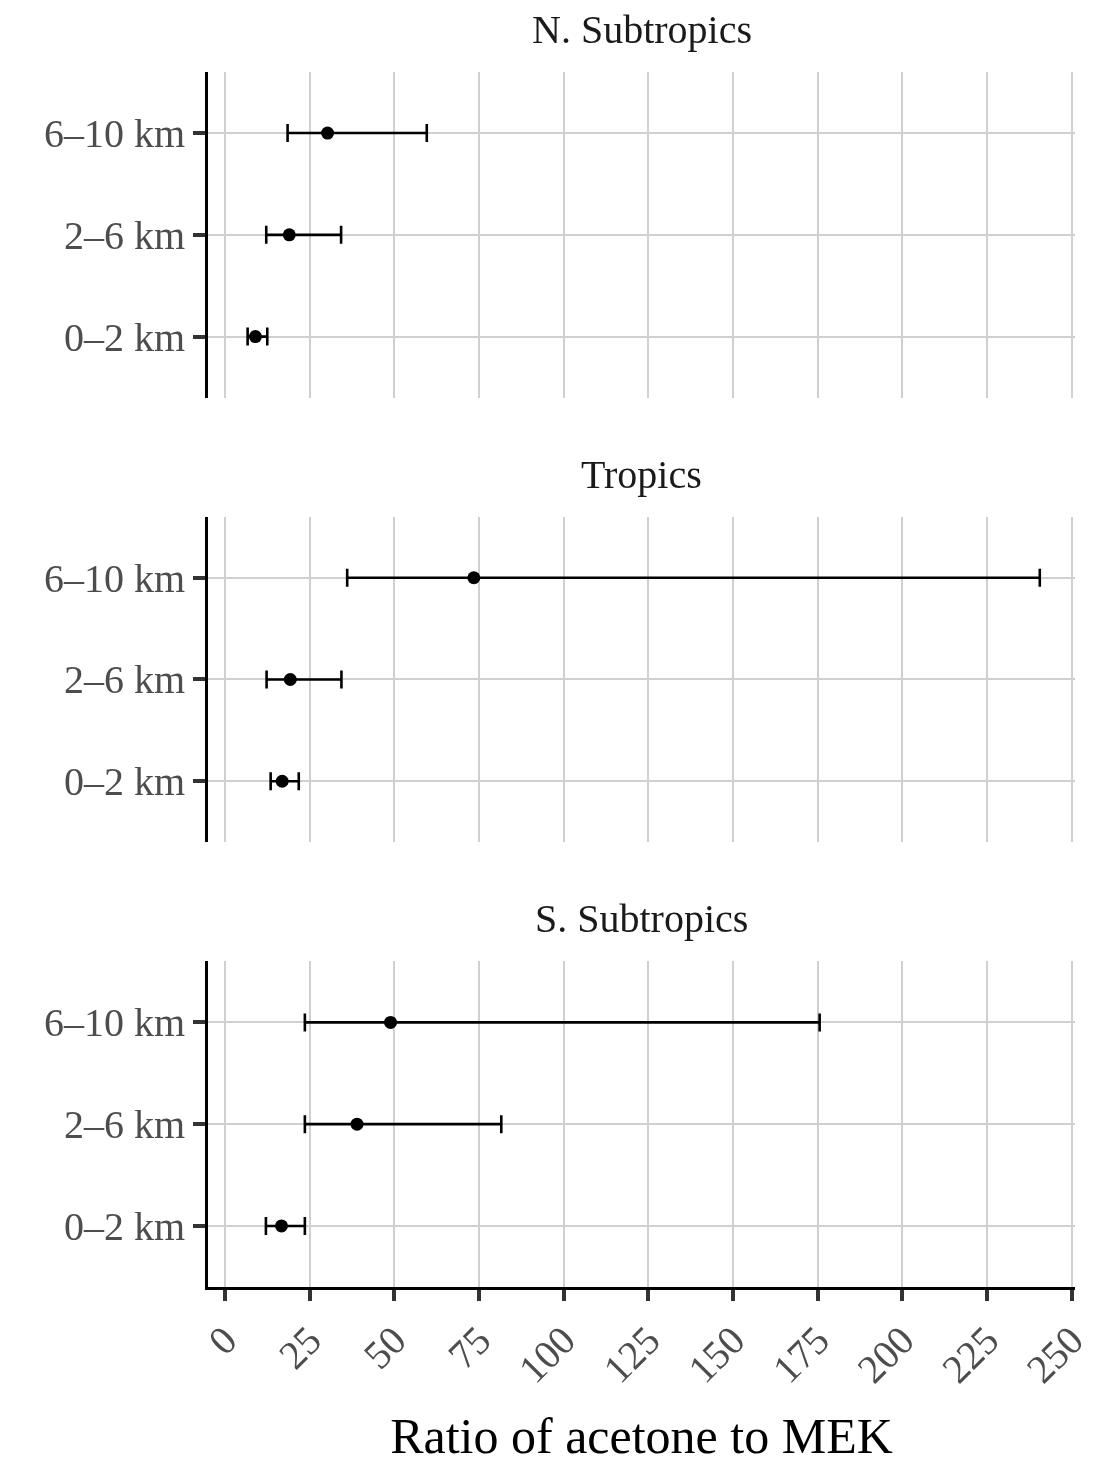 The width and height of the screenshot is (1094, 1473). Describe the element at coordinates (641, 474) in the screenshot. I see `chart-title: Tropics` at that location.